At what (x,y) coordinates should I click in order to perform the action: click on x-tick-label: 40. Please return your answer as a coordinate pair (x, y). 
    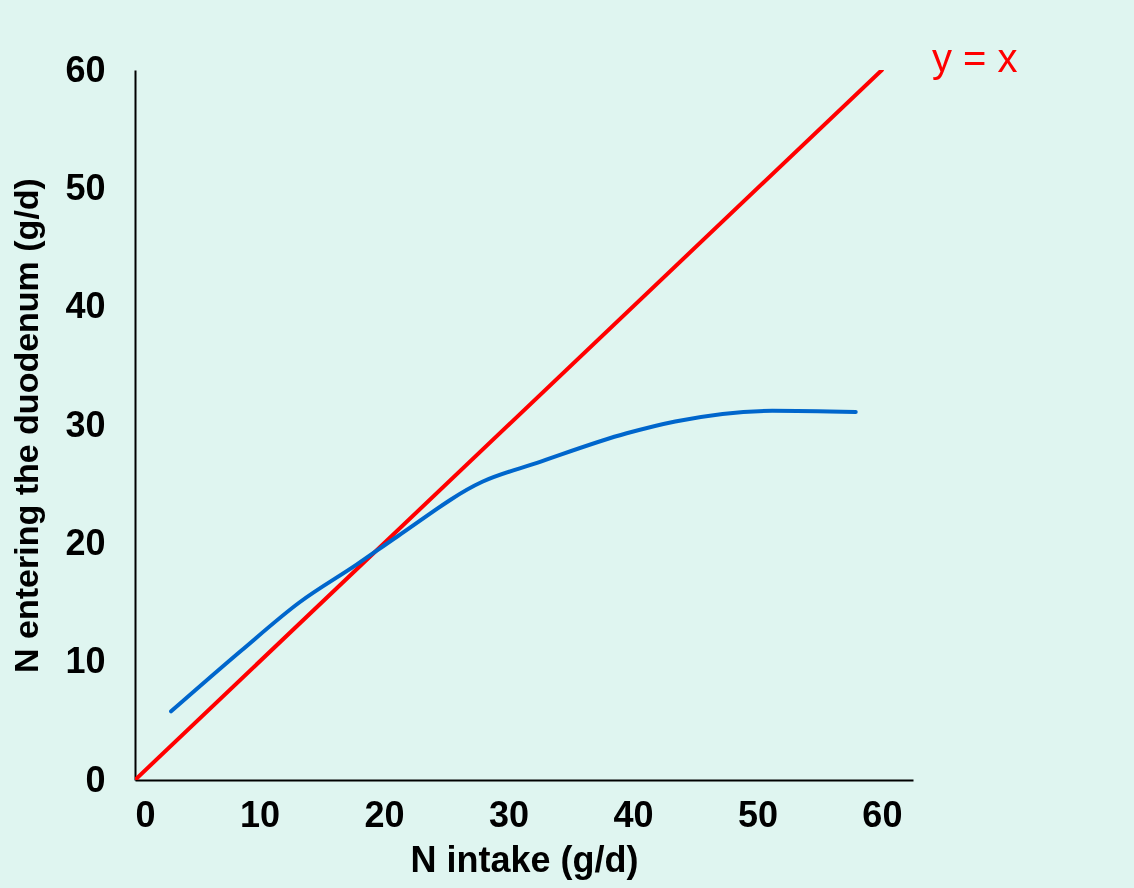
    Looking at the image, I should click on (633, 814).